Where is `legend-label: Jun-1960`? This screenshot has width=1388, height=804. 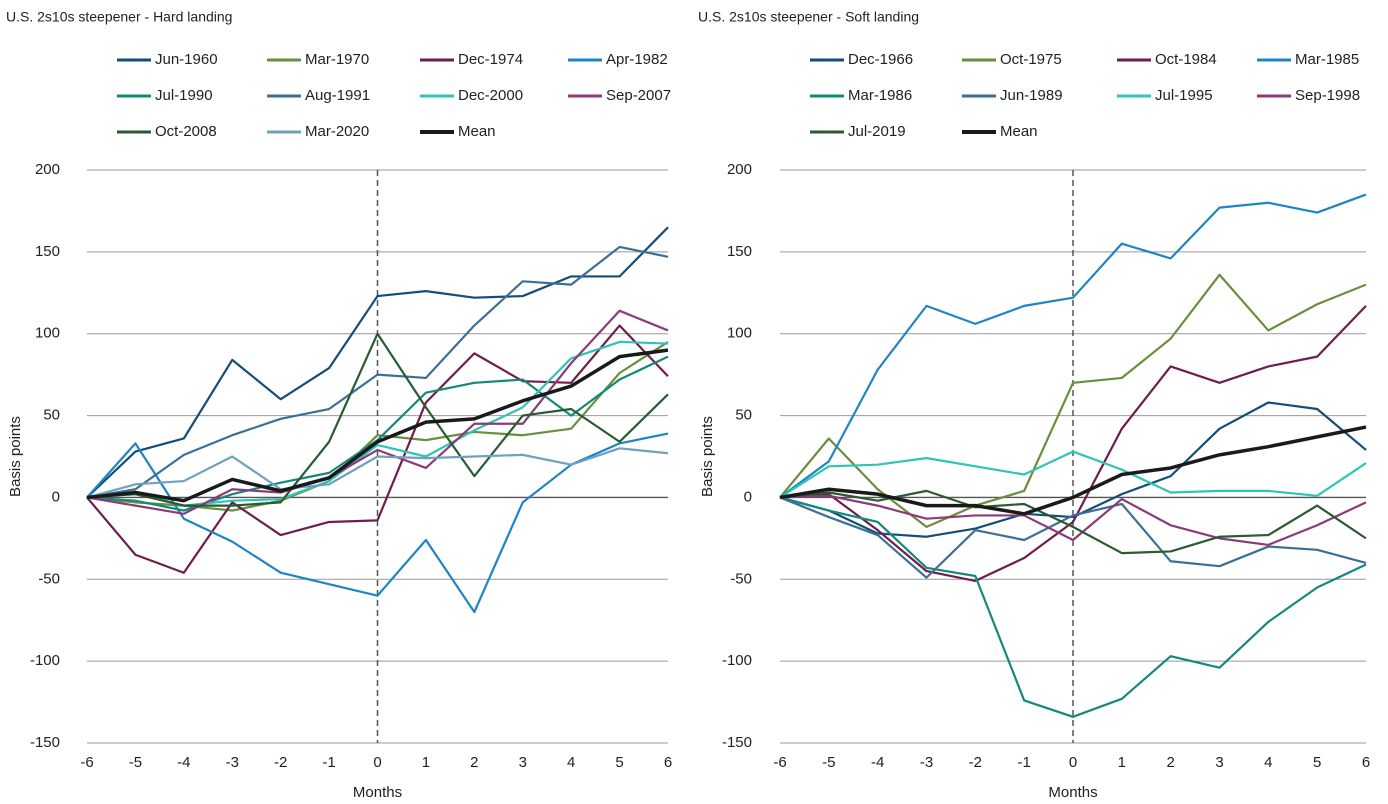 legend-label: Jun-1960 is located at coordinates (186, 59).